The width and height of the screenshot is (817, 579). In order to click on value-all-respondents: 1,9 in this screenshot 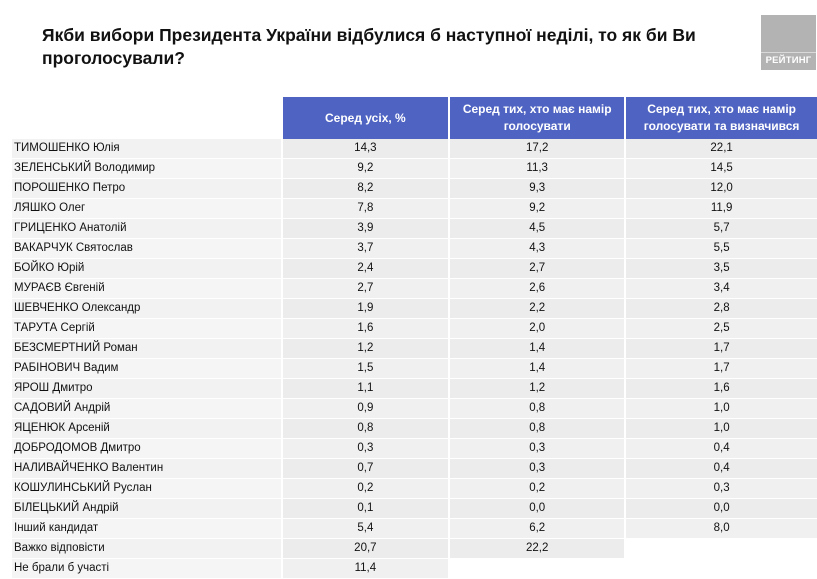, I will do `click(365, 308)`.